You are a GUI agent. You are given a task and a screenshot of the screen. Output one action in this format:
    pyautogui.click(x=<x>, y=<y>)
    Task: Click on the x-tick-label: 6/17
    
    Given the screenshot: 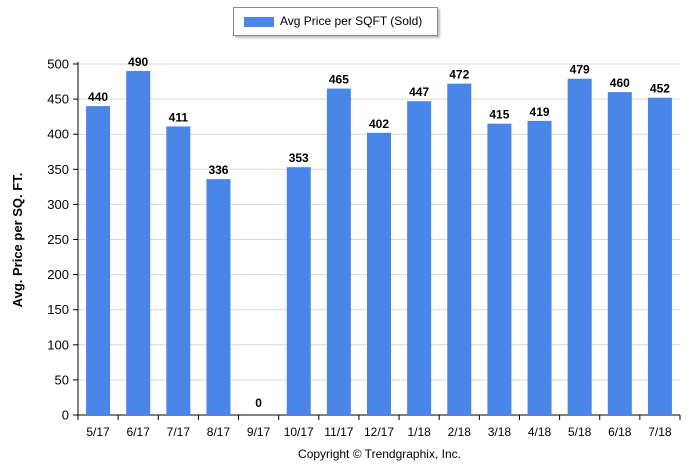 What is the action you would take?
    pyautogui.click(x=139, y=432)
    